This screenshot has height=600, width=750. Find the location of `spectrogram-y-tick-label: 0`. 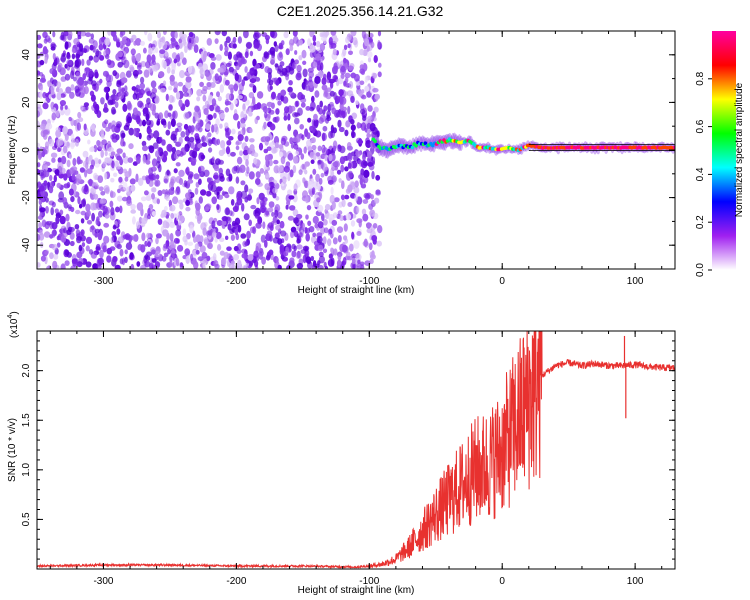

spectrogram-y-tick-label: 0 is located at coordinates (26, 150).